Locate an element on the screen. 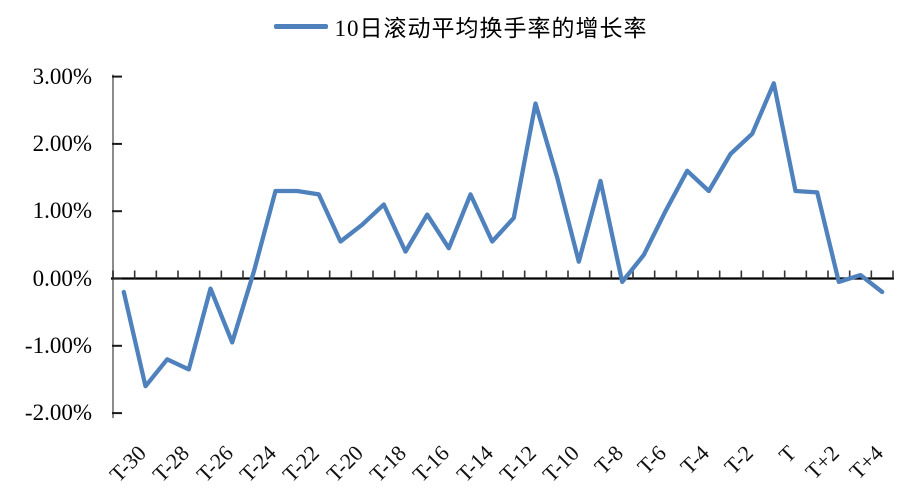 This screenshot has height=501, width=921. y-axis-tick-label: 3.00% is located at coordinates (62, 76).